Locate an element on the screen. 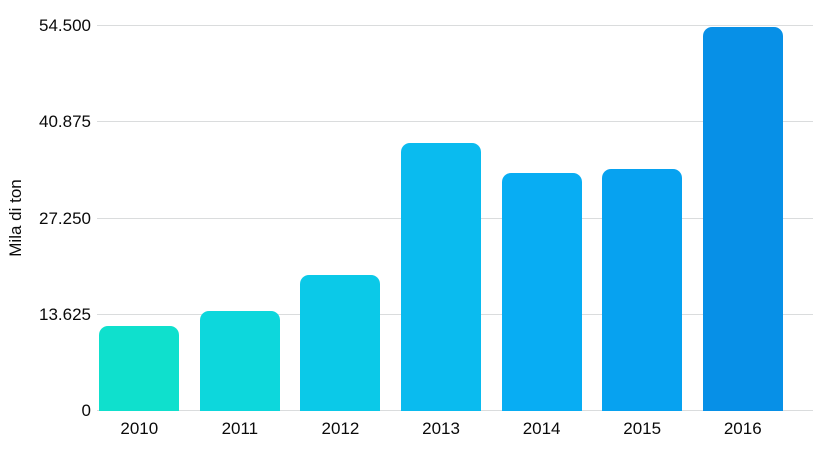  x-tick-label-2010: 2010 is located at coordinates (139, 428).